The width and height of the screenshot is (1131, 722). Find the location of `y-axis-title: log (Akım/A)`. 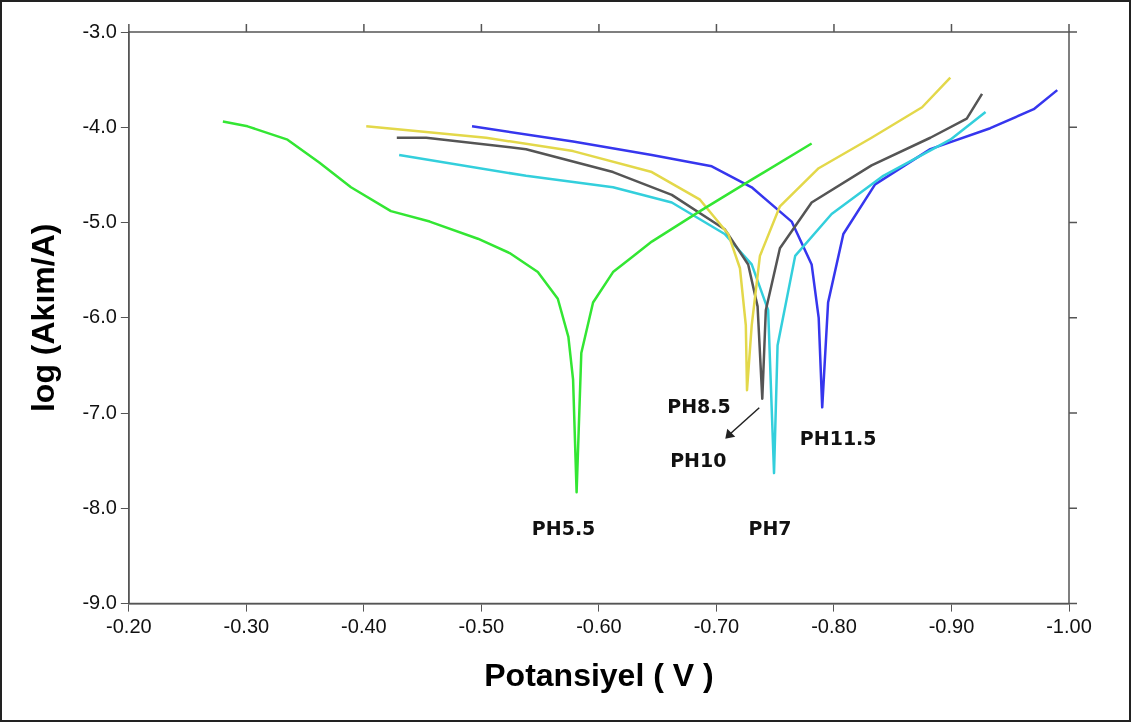

y-axis-title: log (Akım/A) is located at coordinates (43, 318).